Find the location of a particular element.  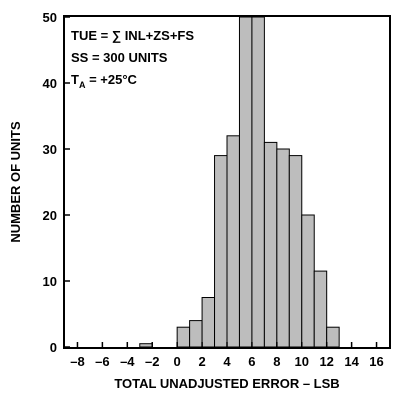

annotation-temperature-value: = +25°C is located at coordinates (111, 79).